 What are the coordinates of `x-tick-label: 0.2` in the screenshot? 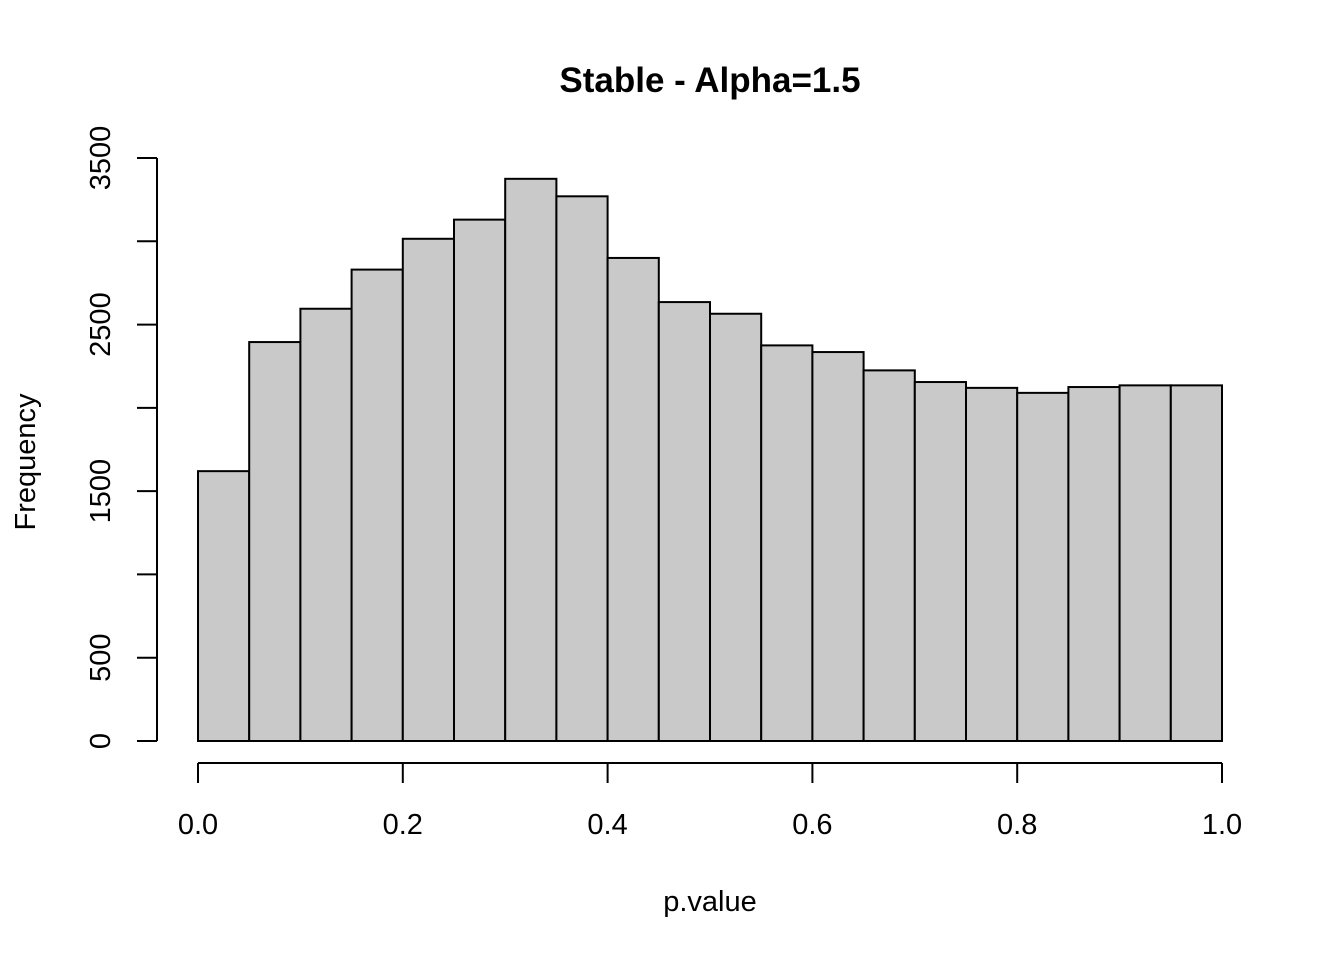 It's located at (403, 825).